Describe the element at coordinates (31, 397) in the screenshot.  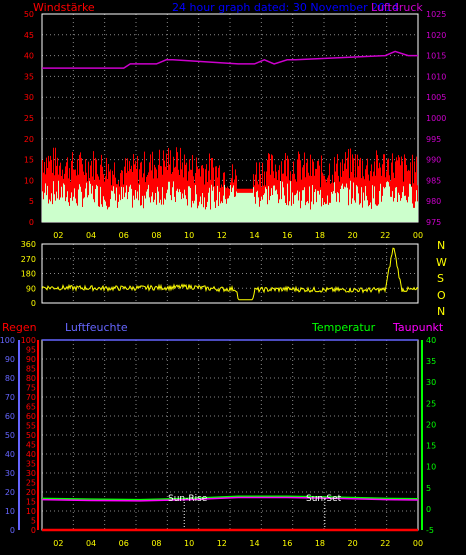
I see `rain-tick-label: 70` at that location.